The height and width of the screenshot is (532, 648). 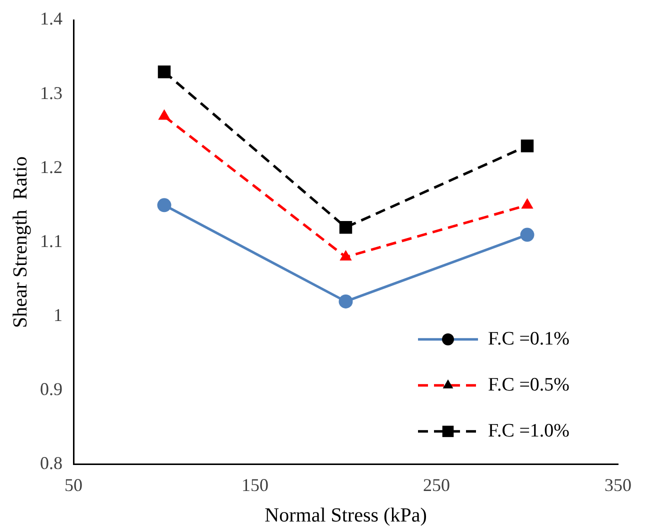 I want to click on x-tick-label: 150, so click(x=255, y=484).